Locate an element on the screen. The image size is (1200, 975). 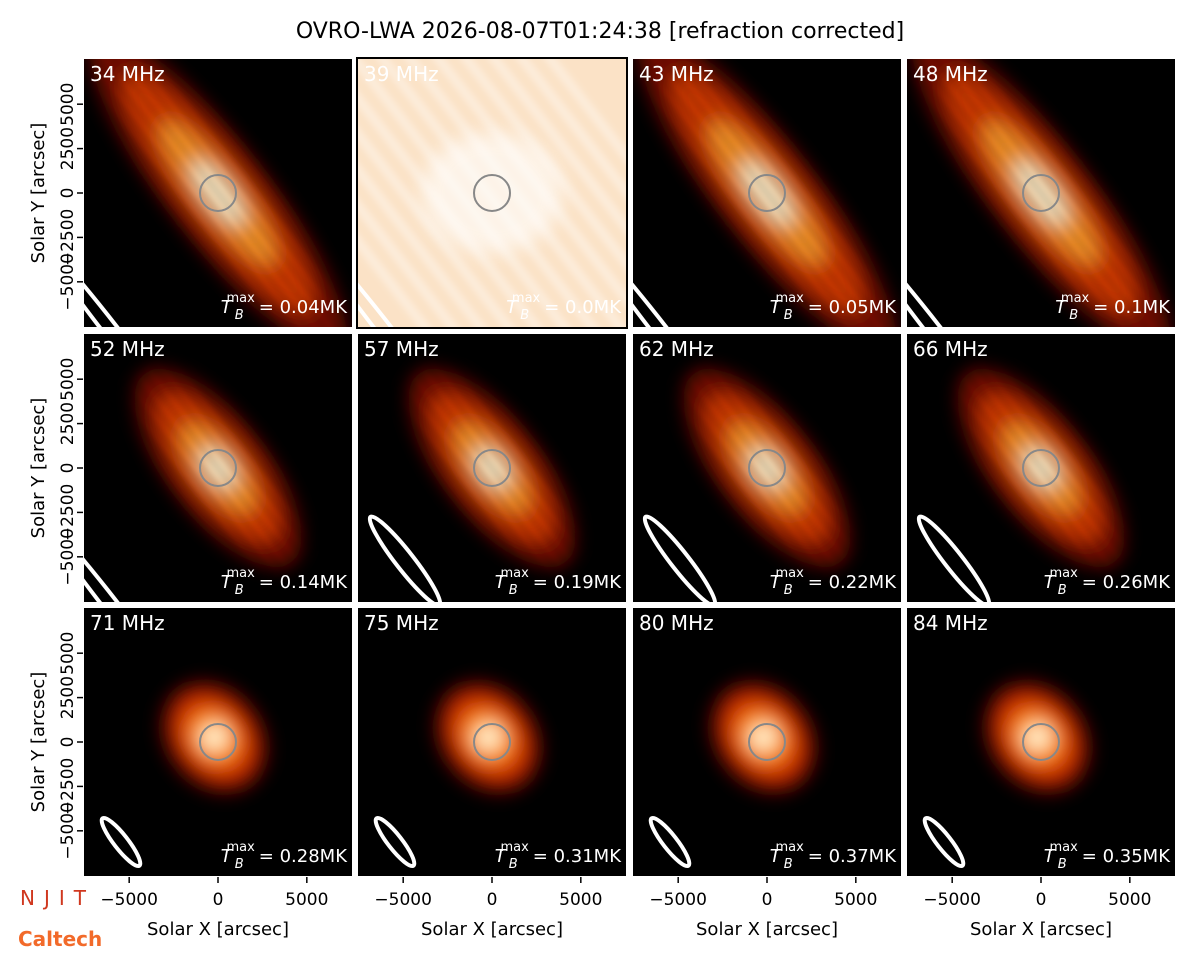
tb-annotation: = 0.14MK is located at coordinates (303, 582).